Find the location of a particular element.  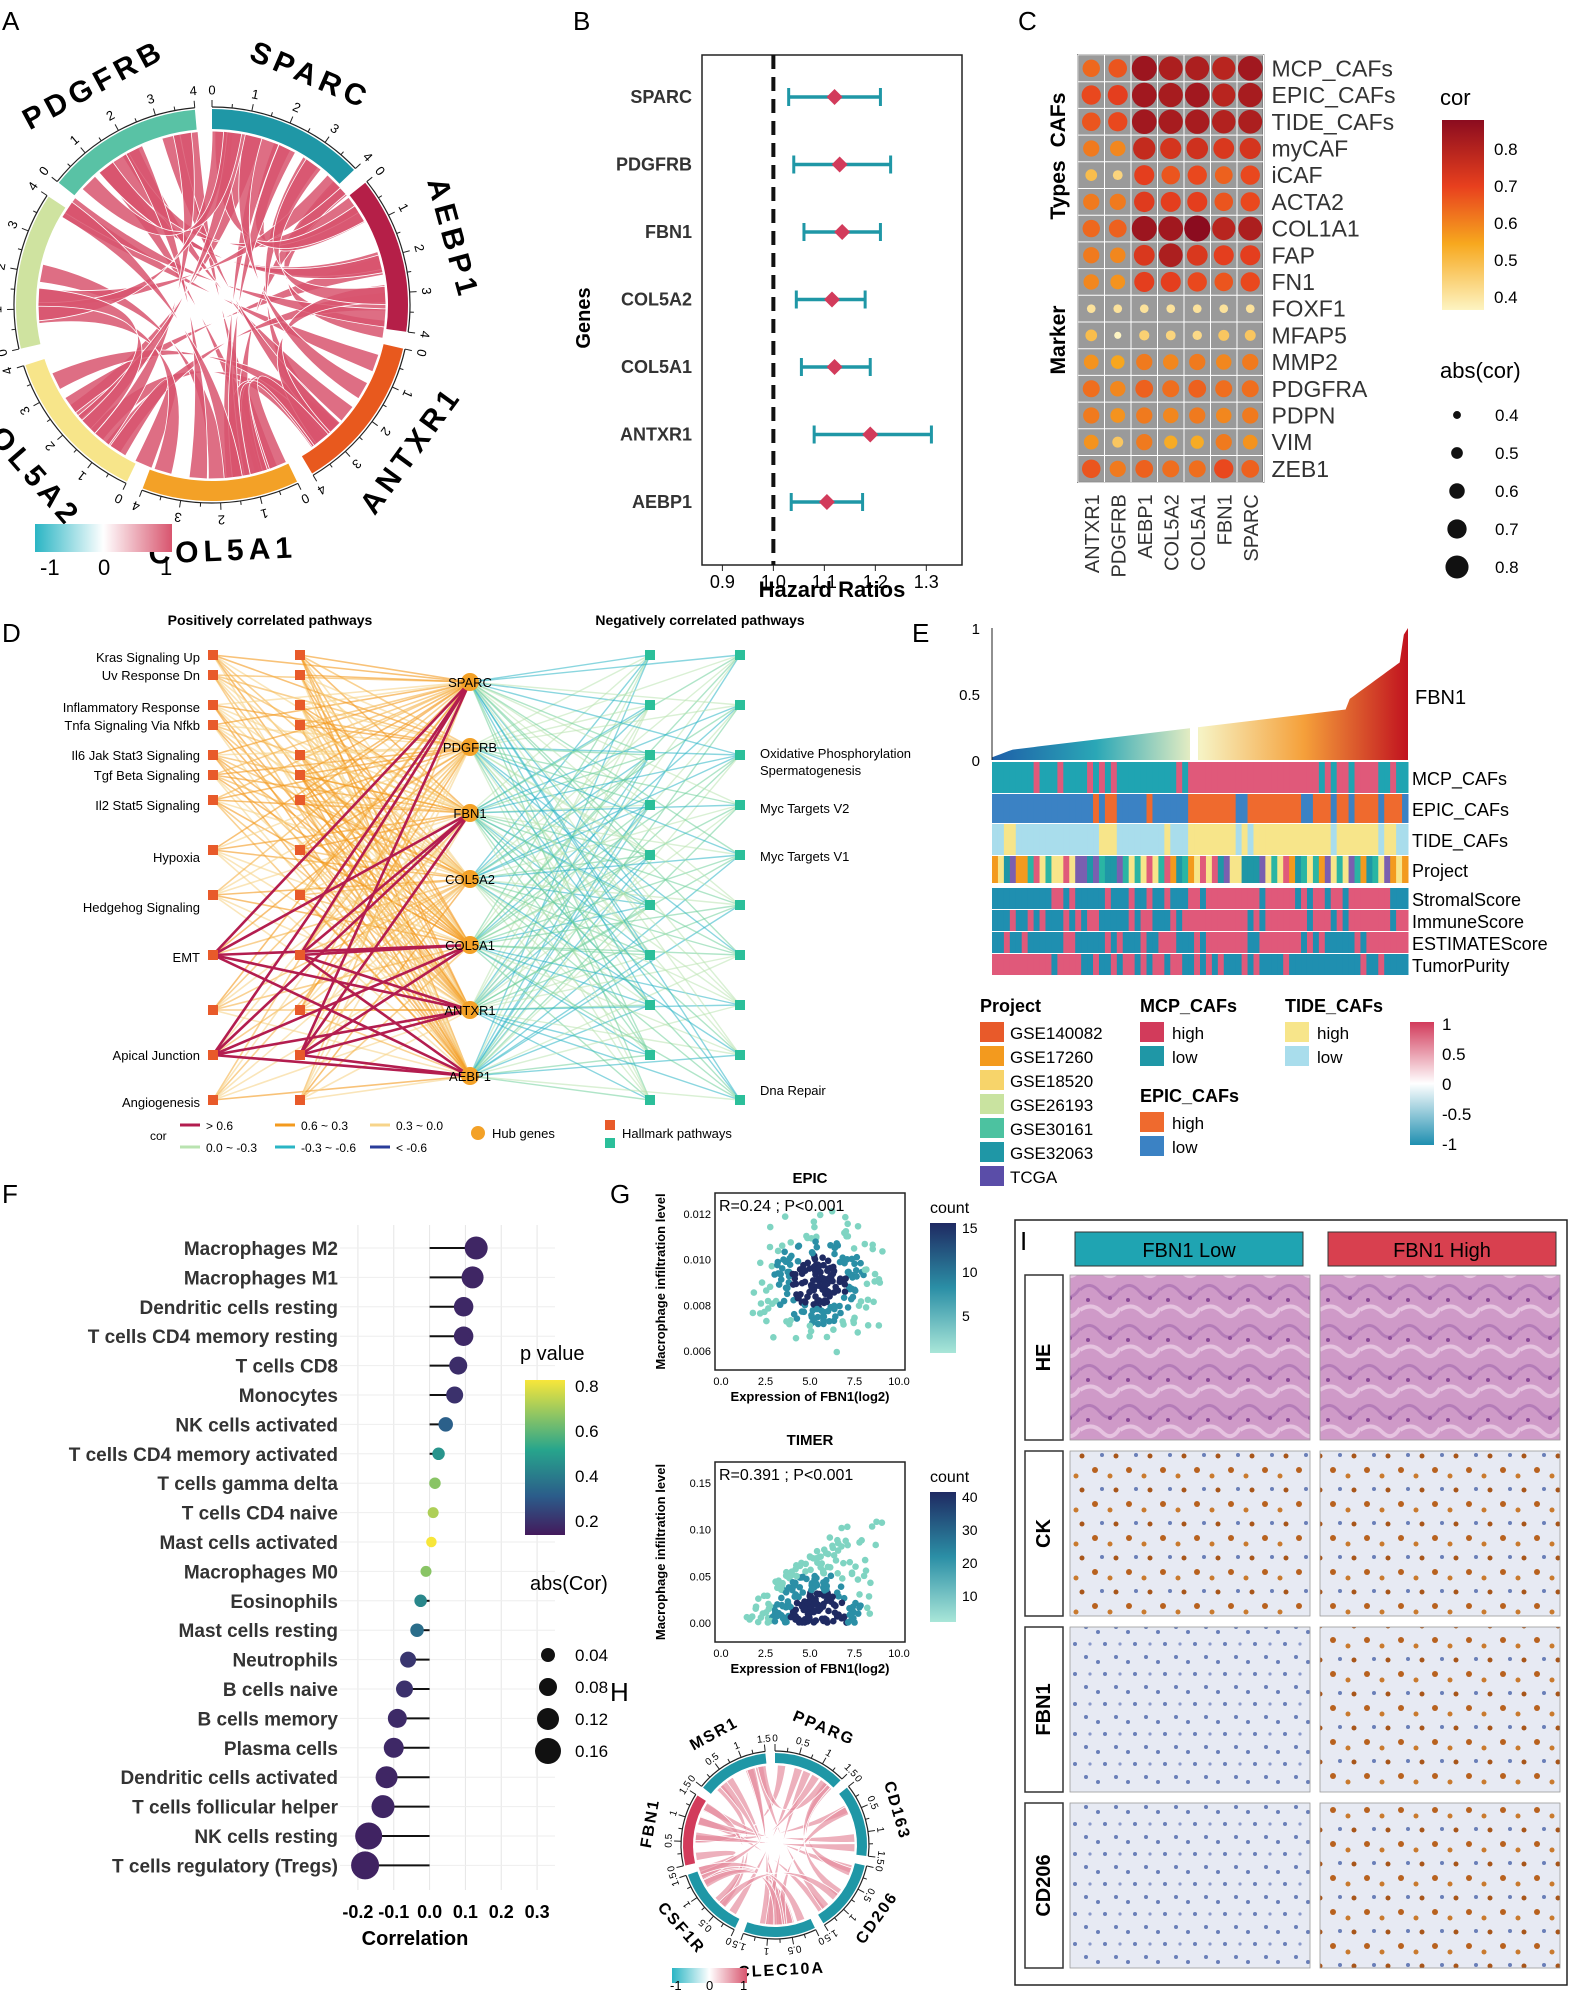

heatmap-e-track-label: MCP_CAFs is located at coordinates (1459, 779).